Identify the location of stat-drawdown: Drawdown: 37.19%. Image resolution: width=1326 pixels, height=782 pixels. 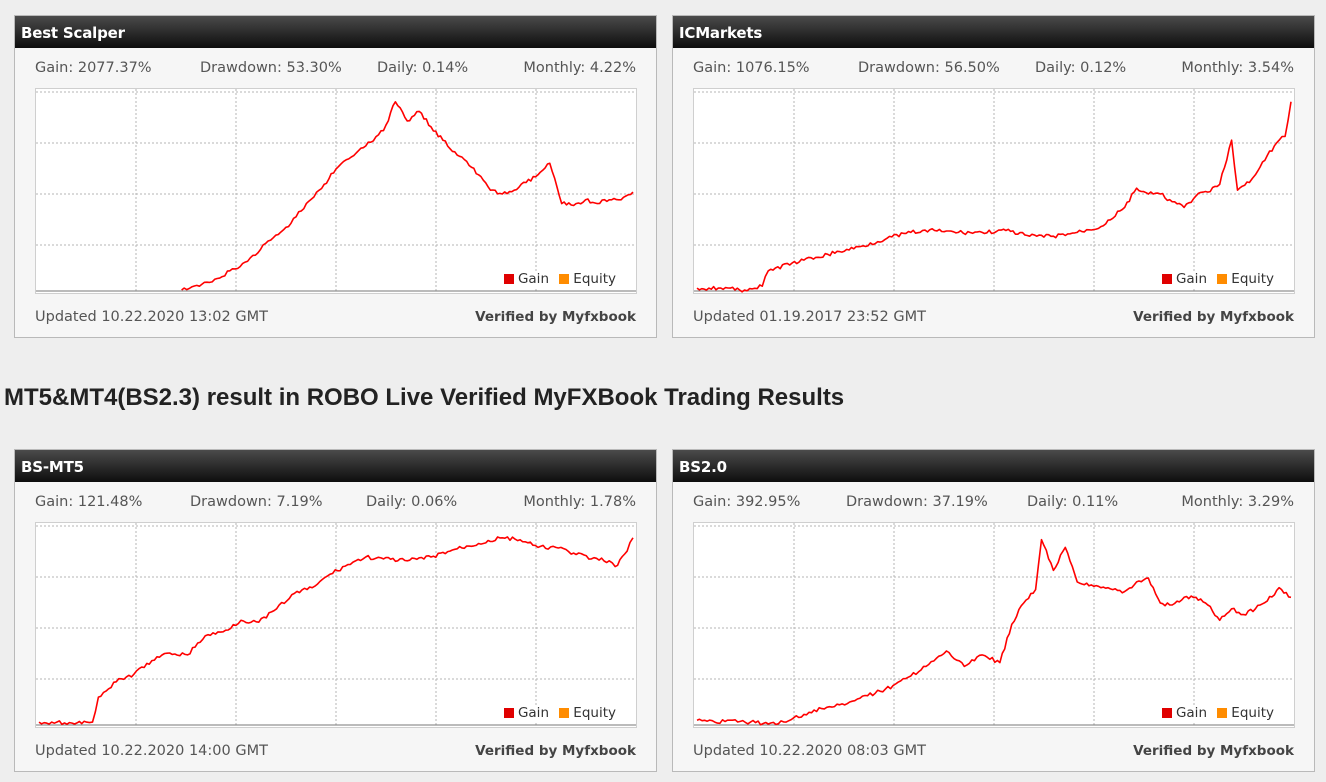
(917, 502).